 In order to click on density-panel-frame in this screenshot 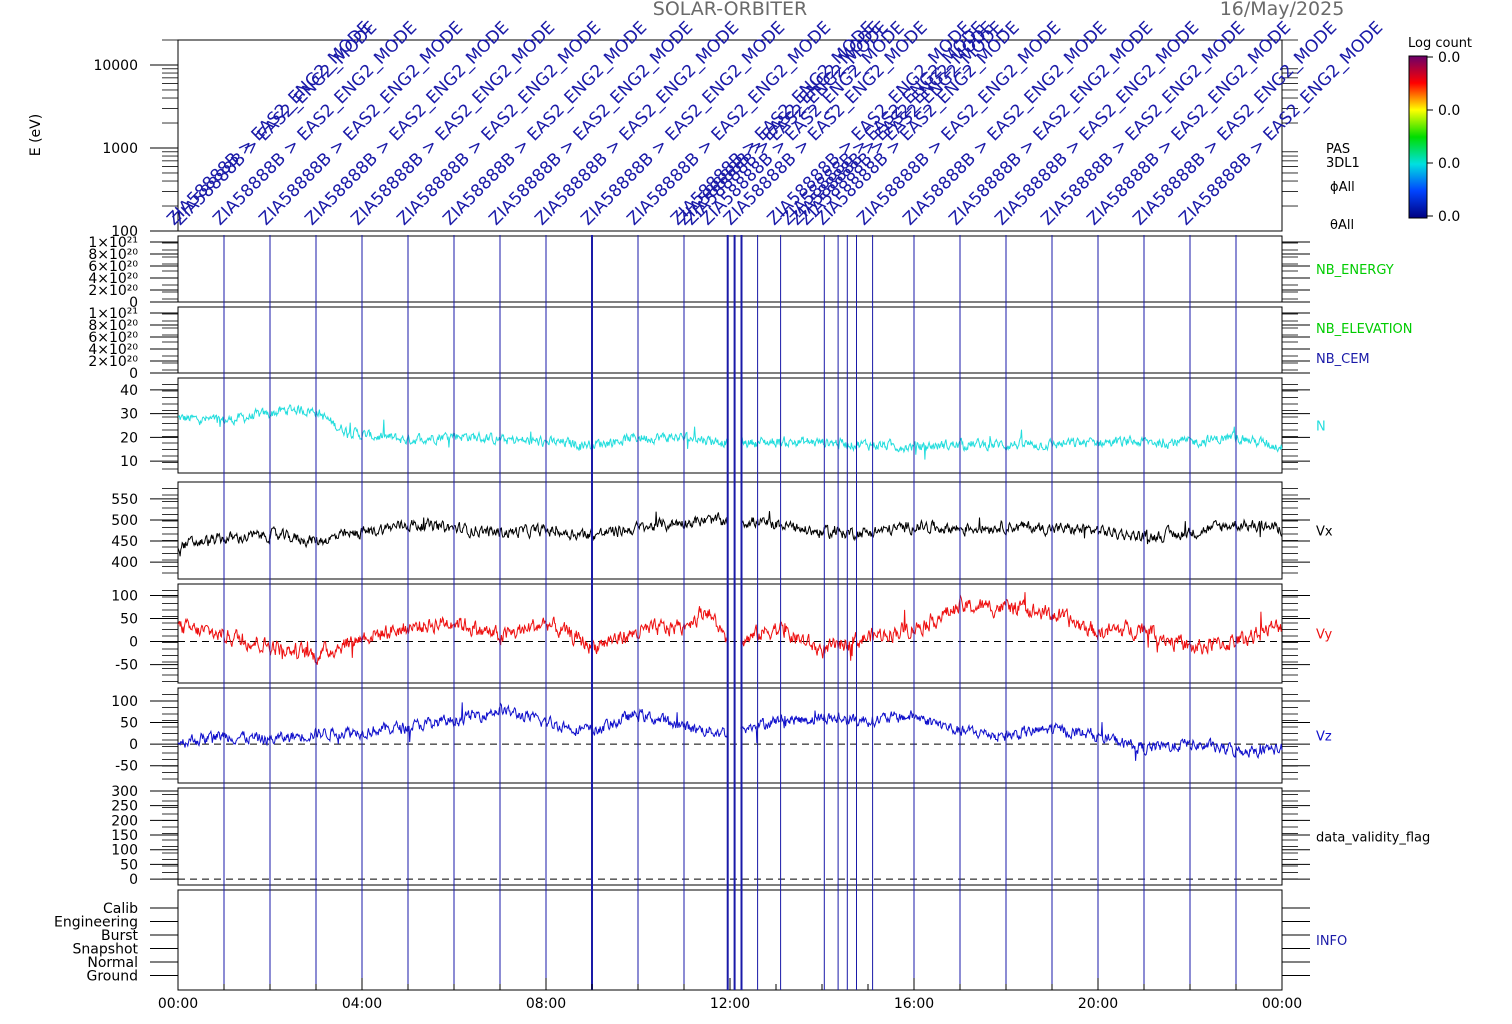, I will do `click(730, 425)`.